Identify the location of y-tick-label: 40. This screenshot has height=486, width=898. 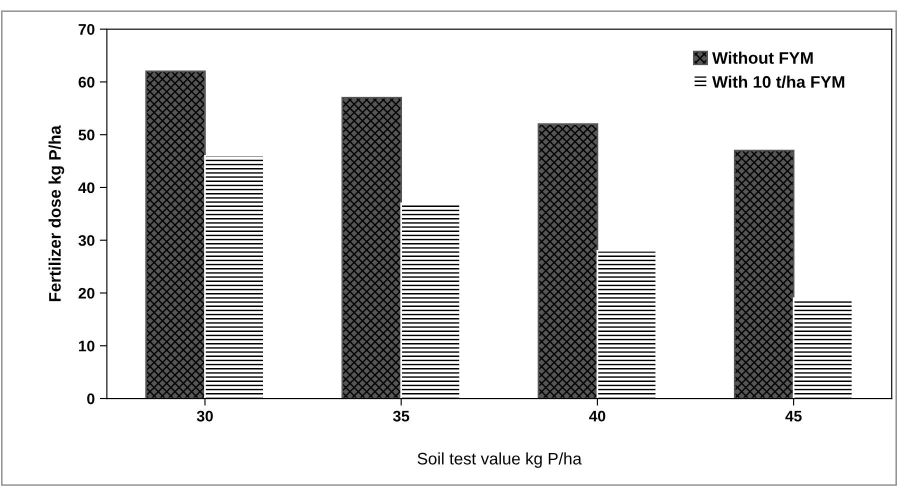
(86, 188).